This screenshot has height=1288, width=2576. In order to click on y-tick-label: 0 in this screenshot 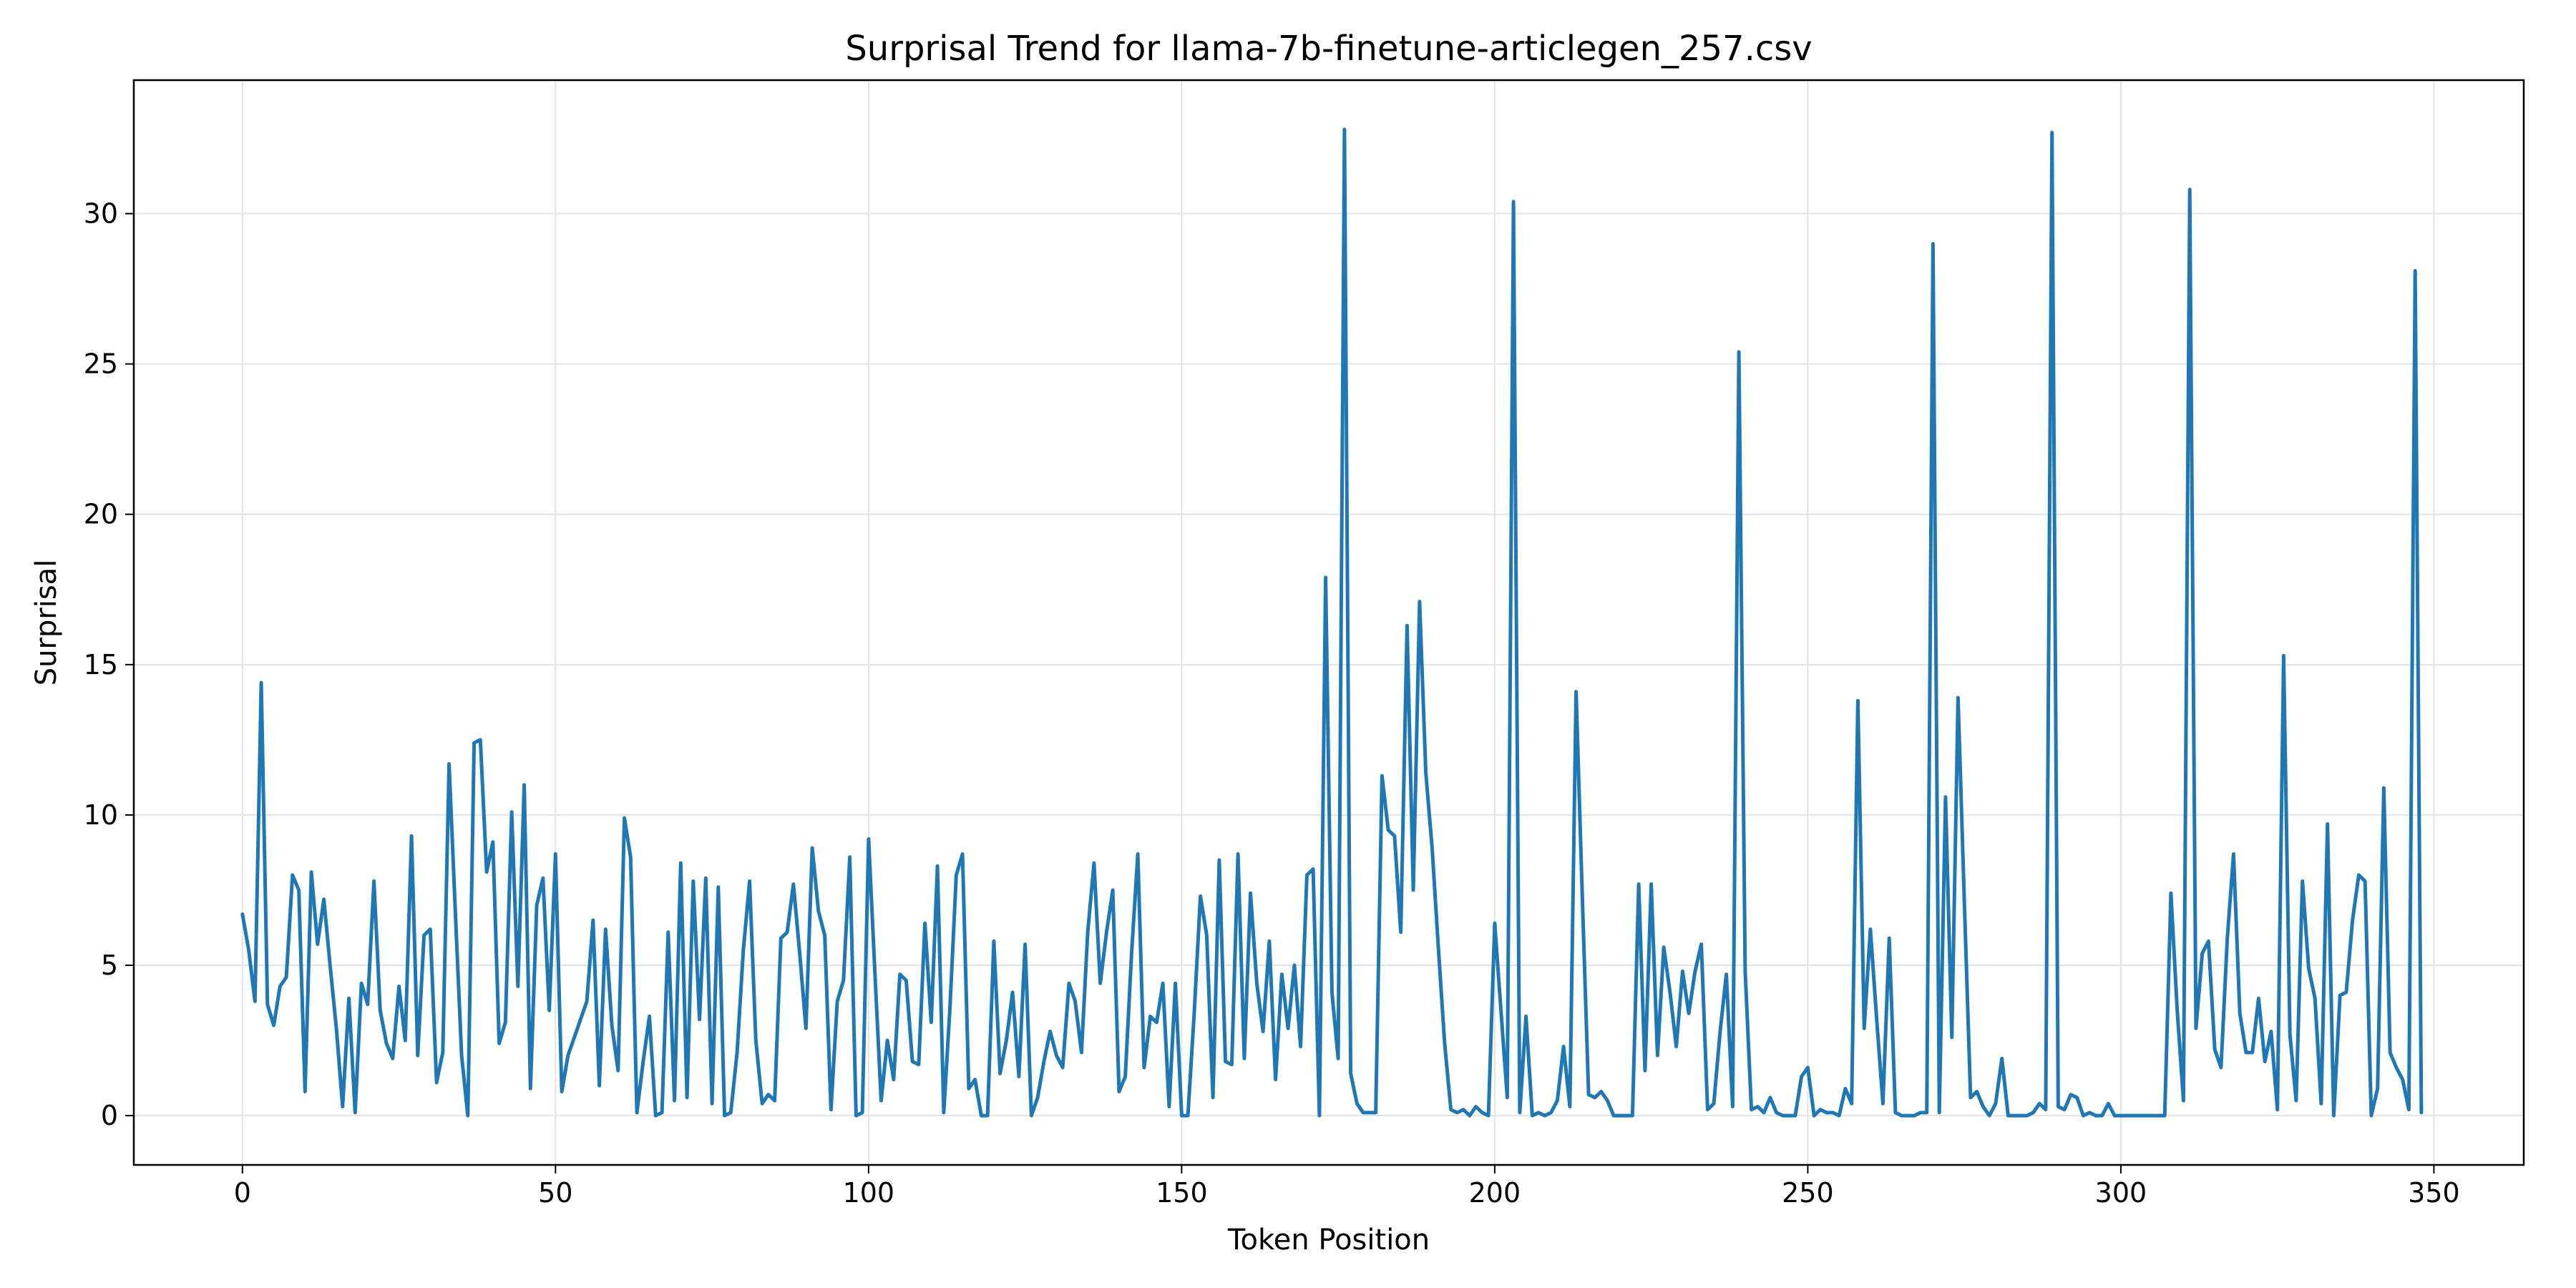, I will do `click(109, 1115)`.